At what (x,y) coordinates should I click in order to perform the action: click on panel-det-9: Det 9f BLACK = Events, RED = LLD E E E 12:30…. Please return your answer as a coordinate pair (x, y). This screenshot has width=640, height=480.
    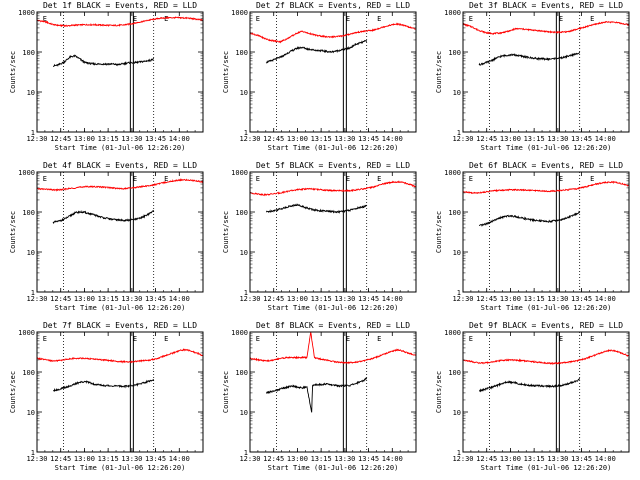
    Looking at the image, I should click on (532, 396).